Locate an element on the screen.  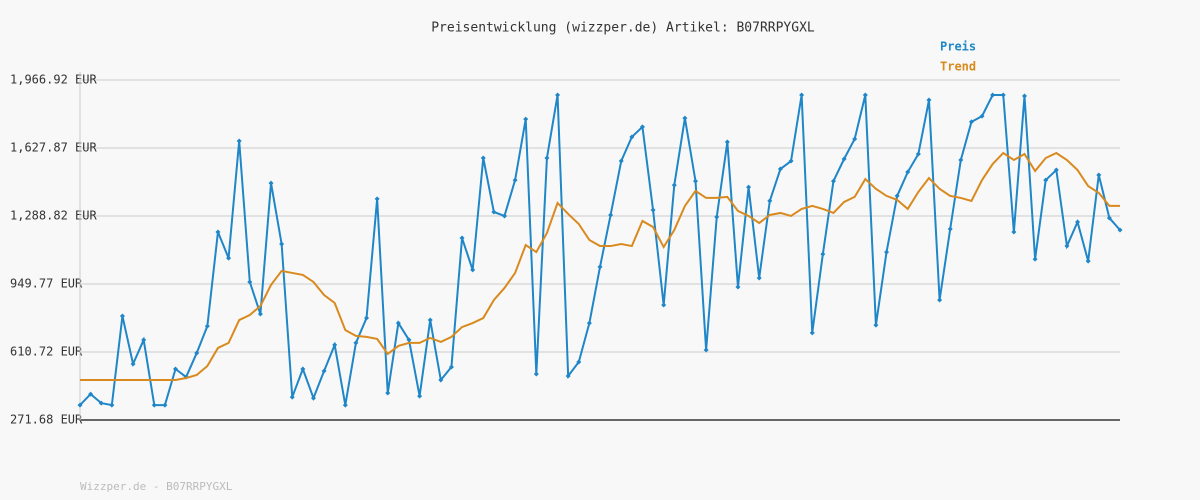
legend-label: Preis is located at coordinates (958, 47).